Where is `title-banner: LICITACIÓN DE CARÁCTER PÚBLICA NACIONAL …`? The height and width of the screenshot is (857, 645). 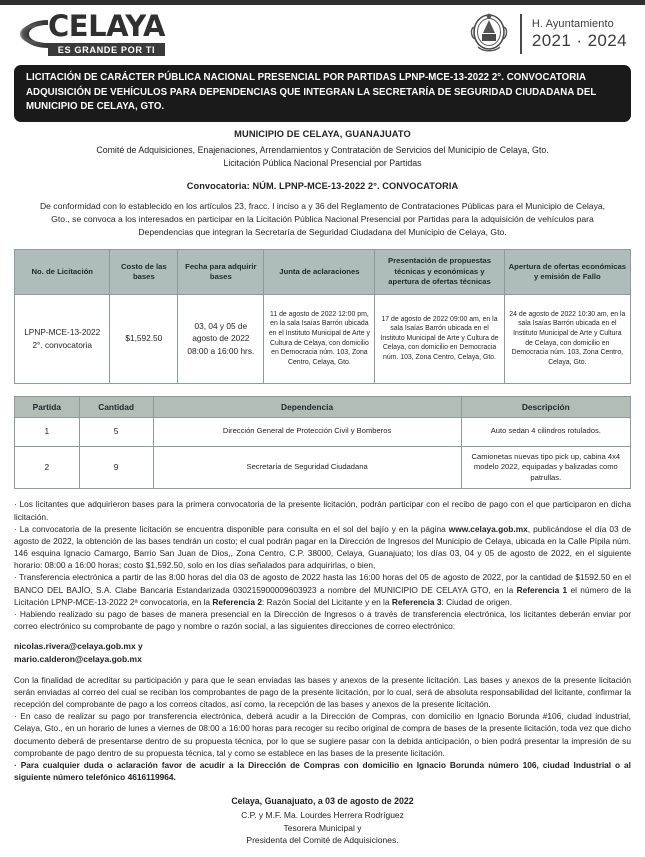 title-banner: LICITACIÓN DE CARÁCTER PÚBLICA NACIONAL … is located at coordinates (322, 93).